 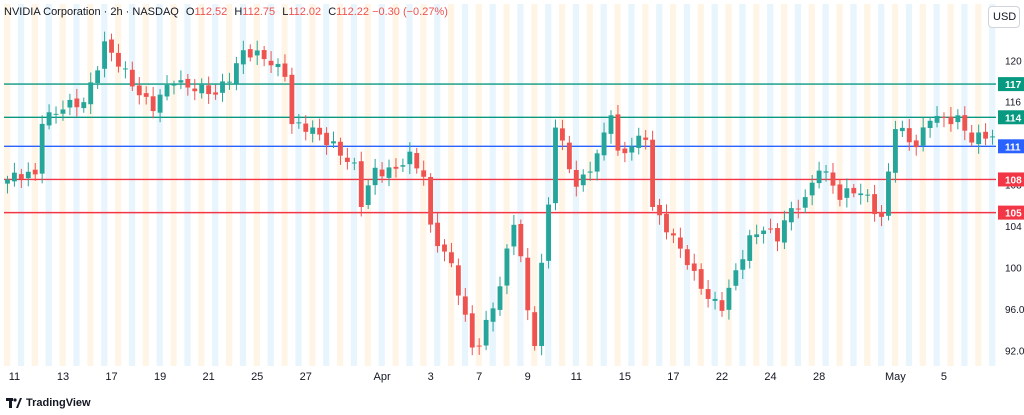 What do you see at coordinates (160, 377) in the screenshot?
I see `x-tick-label: 19` at bounding box center [160, 377].